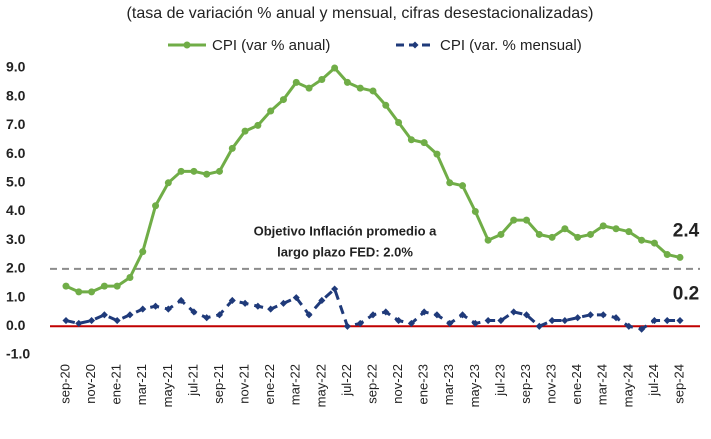  What do you see at coordinates (16, 153) in the screenshot?
I see `y-tick-label: 6.0` at bounding box center [16, 153].